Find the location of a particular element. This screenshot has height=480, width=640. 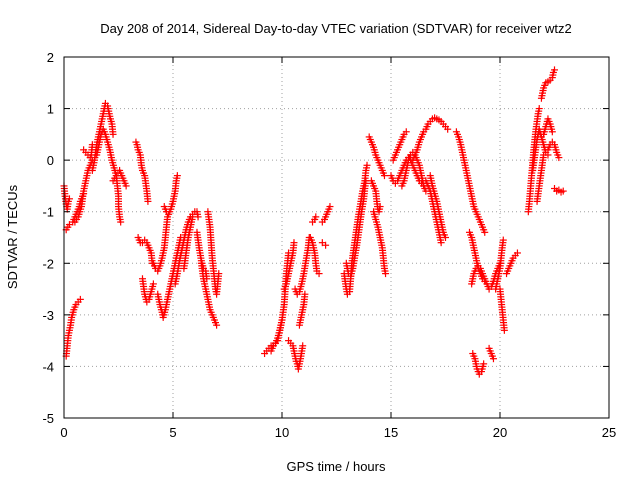

y-tick-label: -2 is located at coordinates (48, 263).